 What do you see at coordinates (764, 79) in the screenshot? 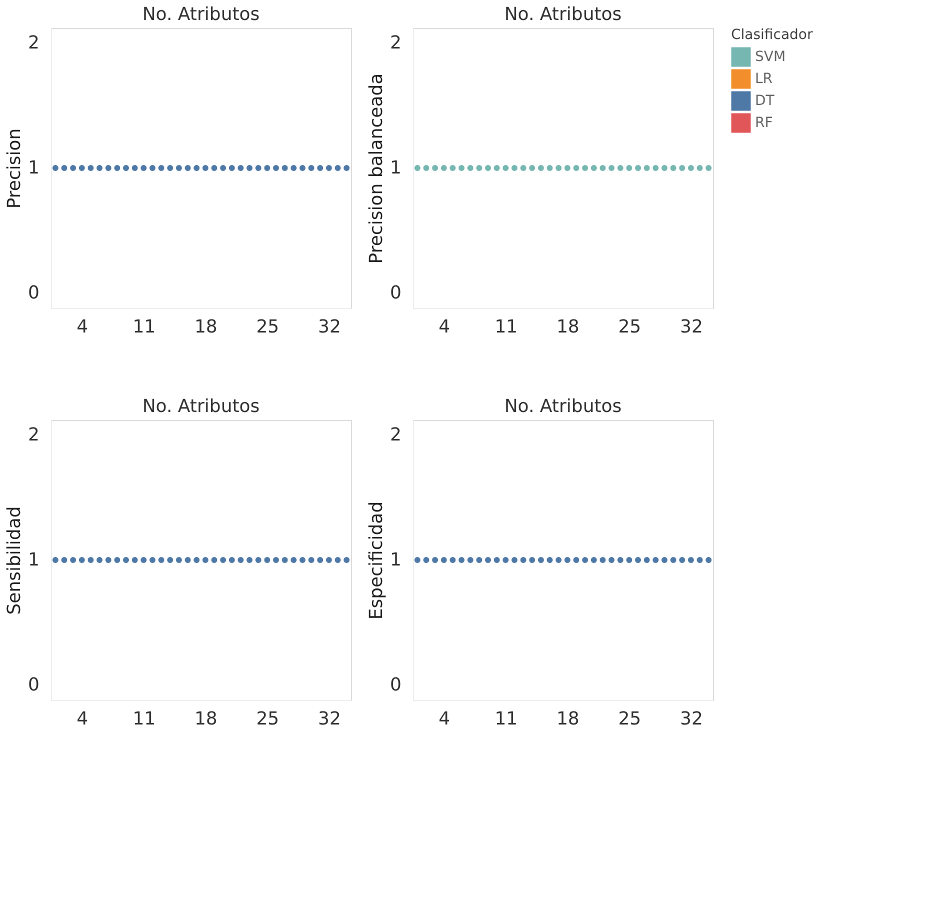
I see `legend-label: LR` at bounding box center [764, 79].